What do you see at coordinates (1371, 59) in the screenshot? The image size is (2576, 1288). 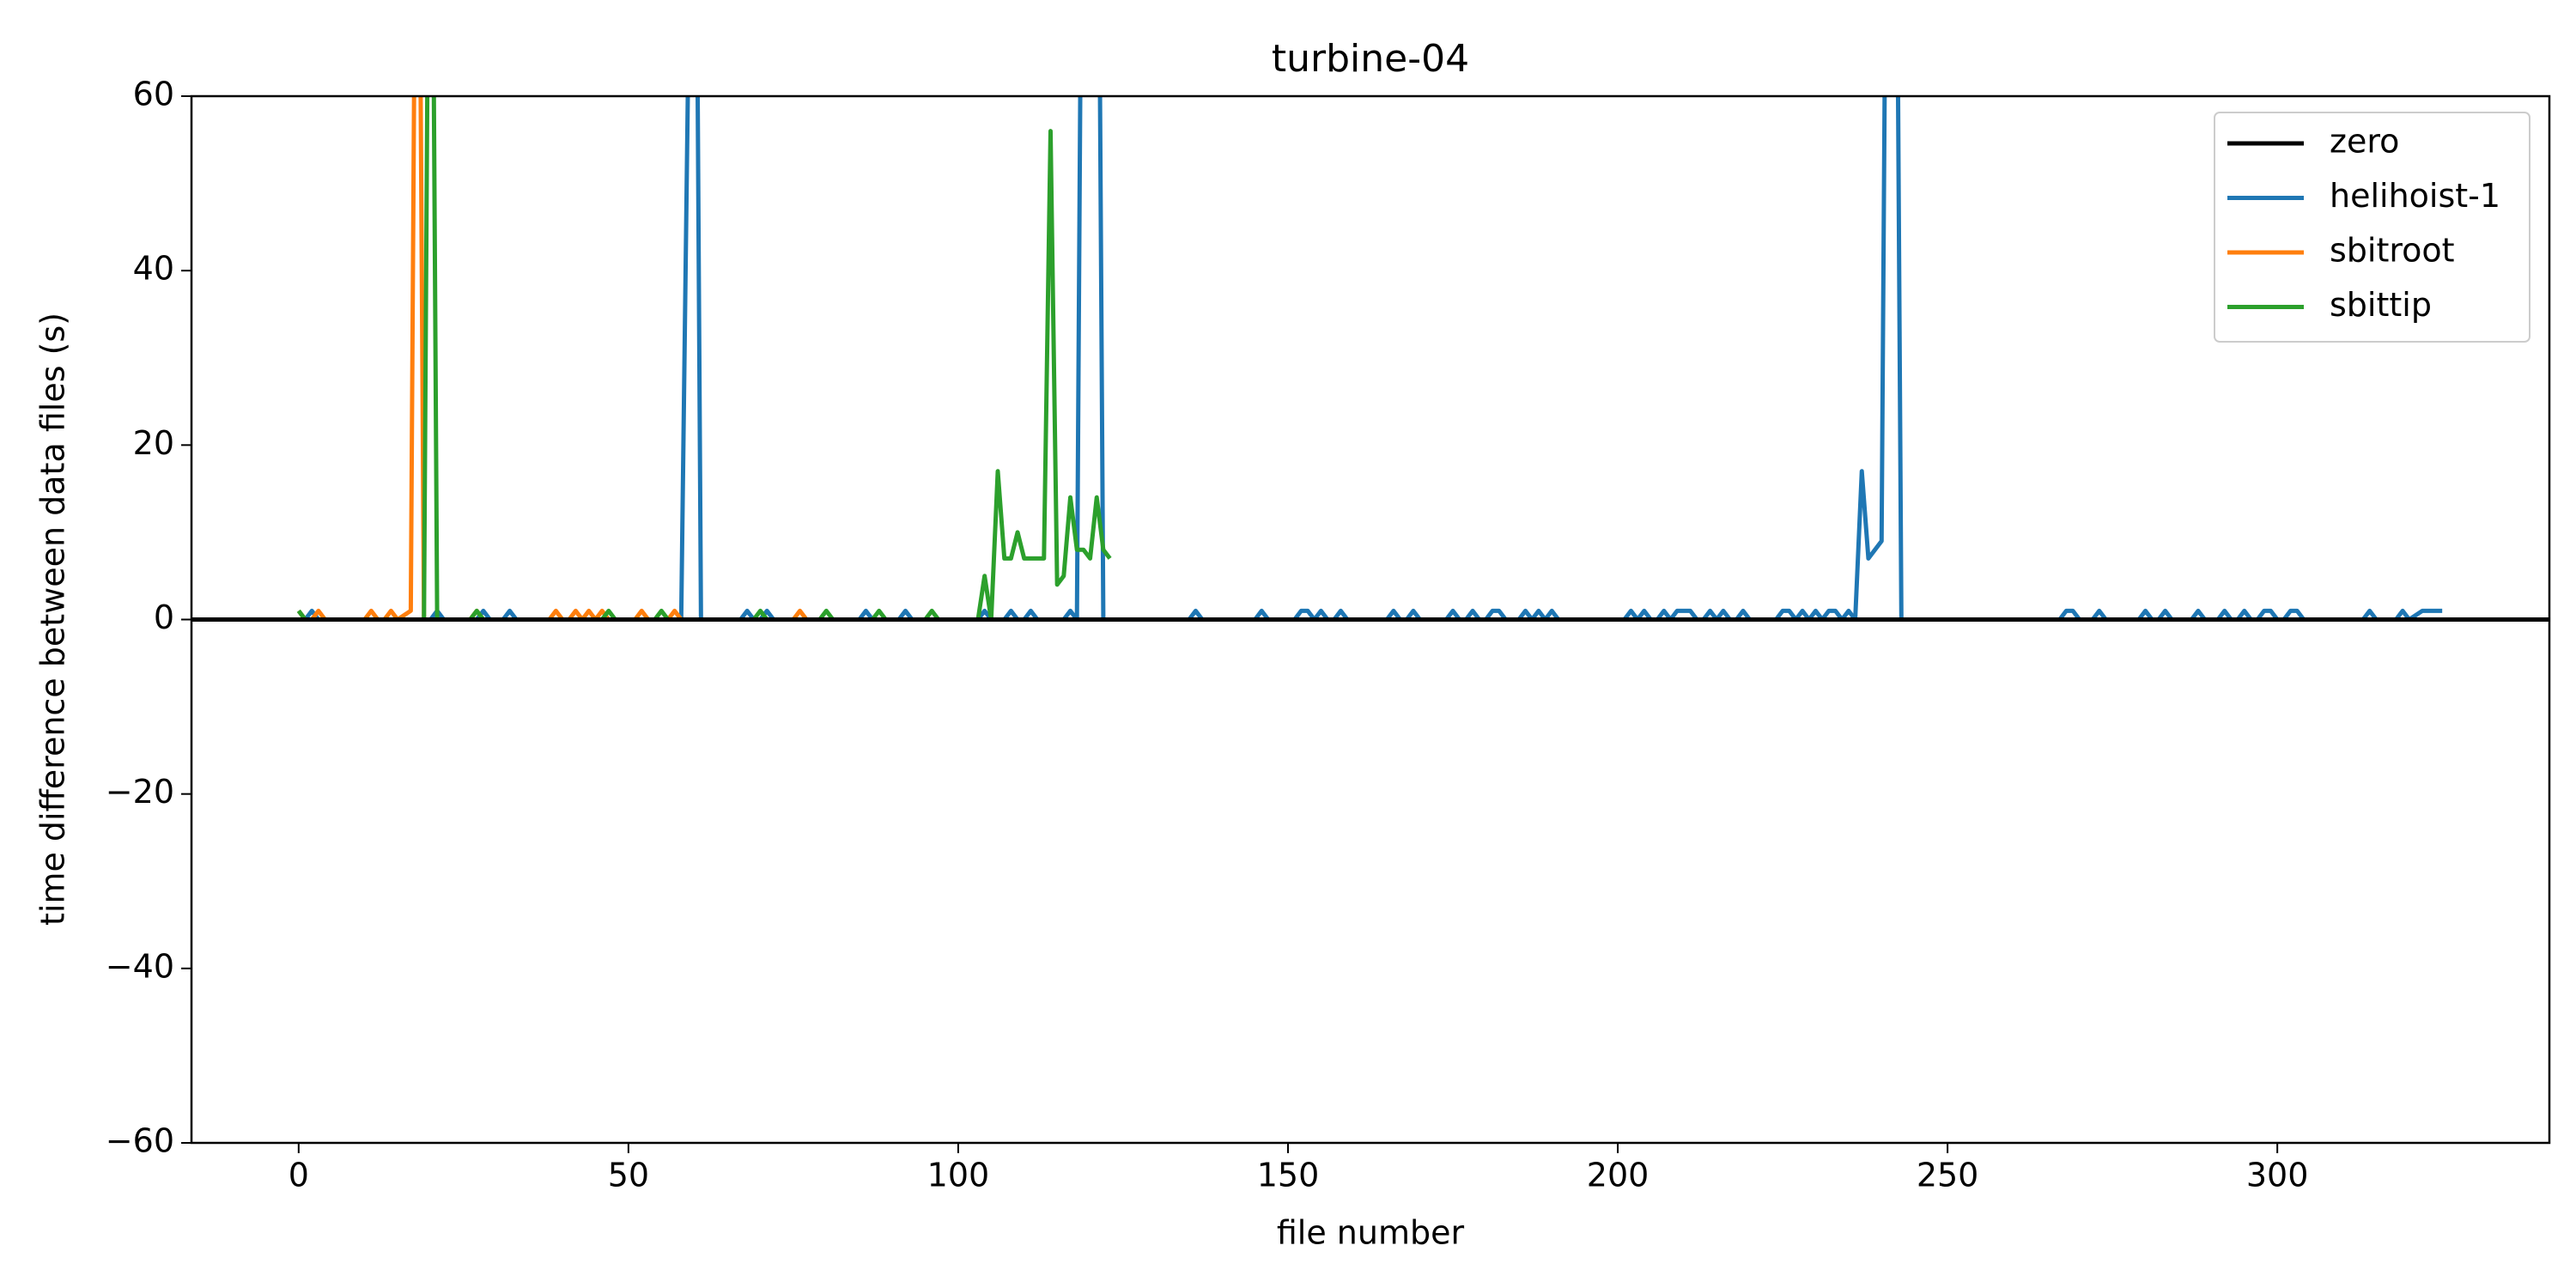 I see `chart-title: turbine-04` at bounding box center [1371, 59].